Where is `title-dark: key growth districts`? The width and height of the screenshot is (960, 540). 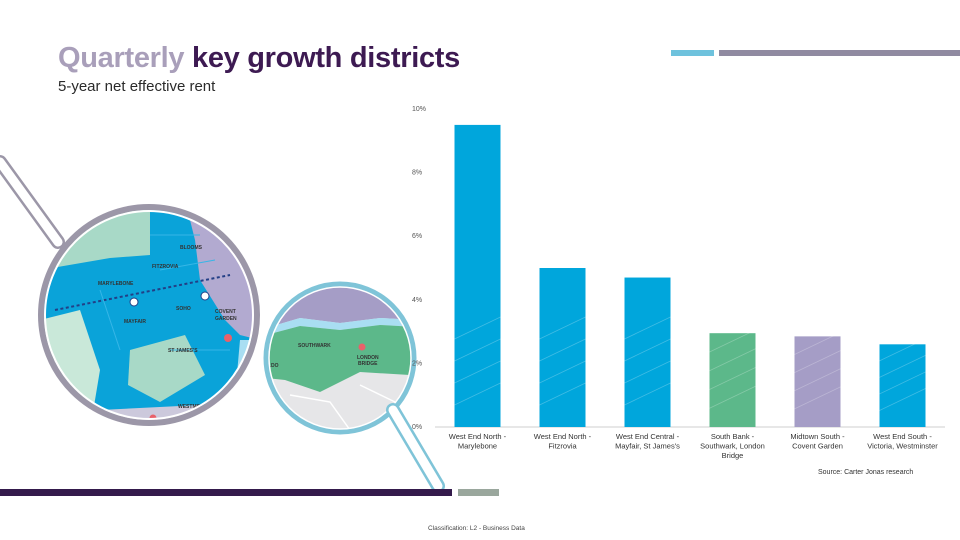
title-dark: key growth districts is located at coordinates (326, 58).